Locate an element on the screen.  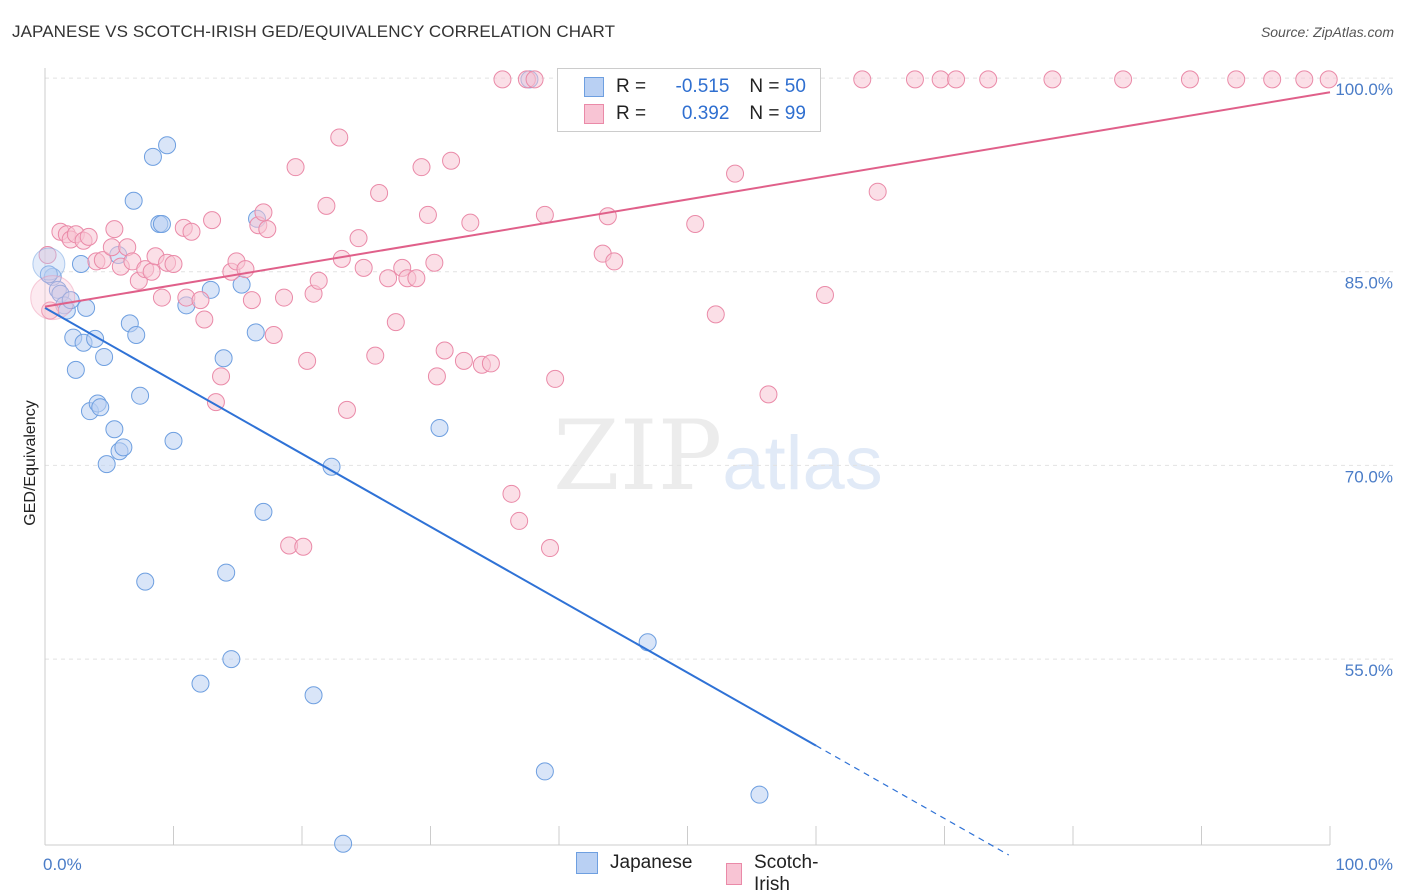
series-swatch-scotch-irish is located at coordinates (734, 874).